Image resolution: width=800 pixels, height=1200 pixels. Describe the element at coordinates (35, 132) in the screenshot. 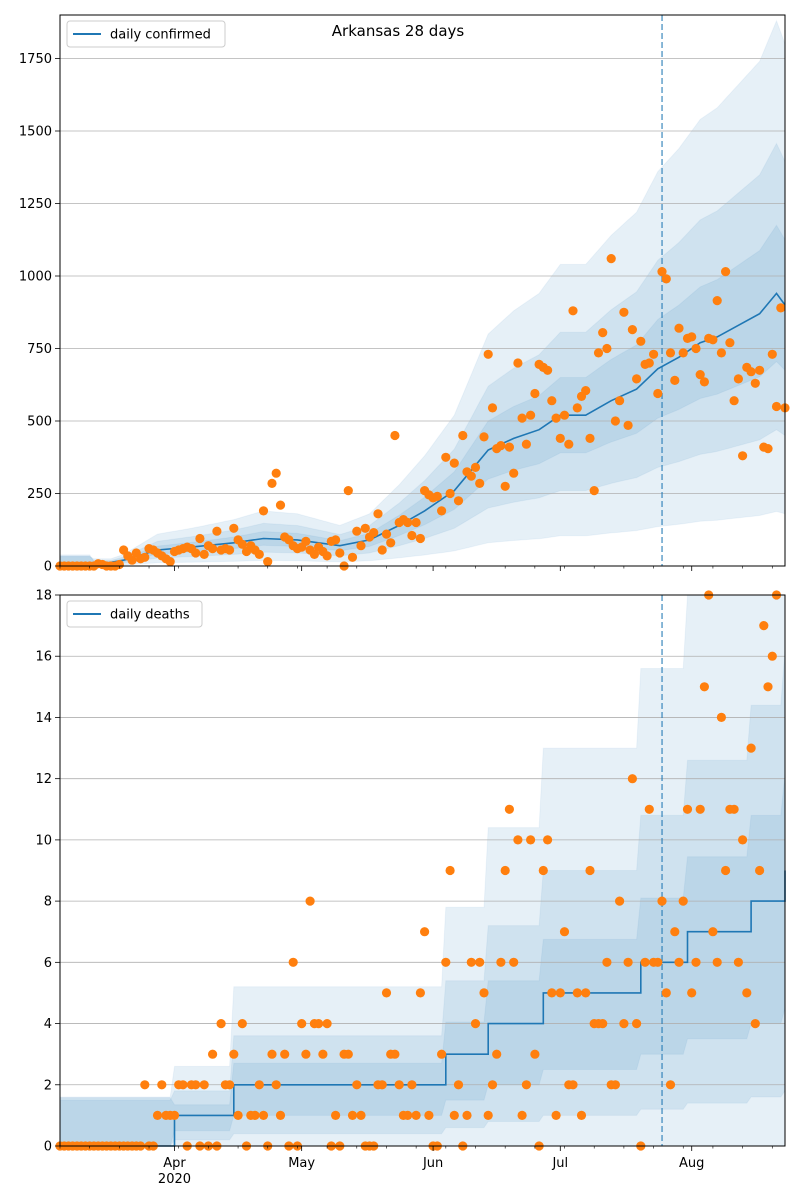

I see `y-tick-label: 1500` at that location.